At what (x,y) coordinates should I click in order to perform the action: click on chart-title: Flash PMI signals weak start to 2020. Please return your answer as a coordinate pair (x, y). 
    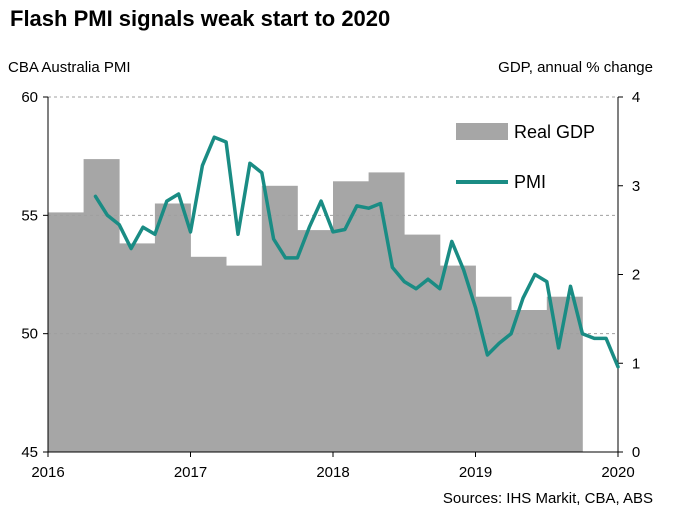
    Looking at the image, I should click on (200, 18).